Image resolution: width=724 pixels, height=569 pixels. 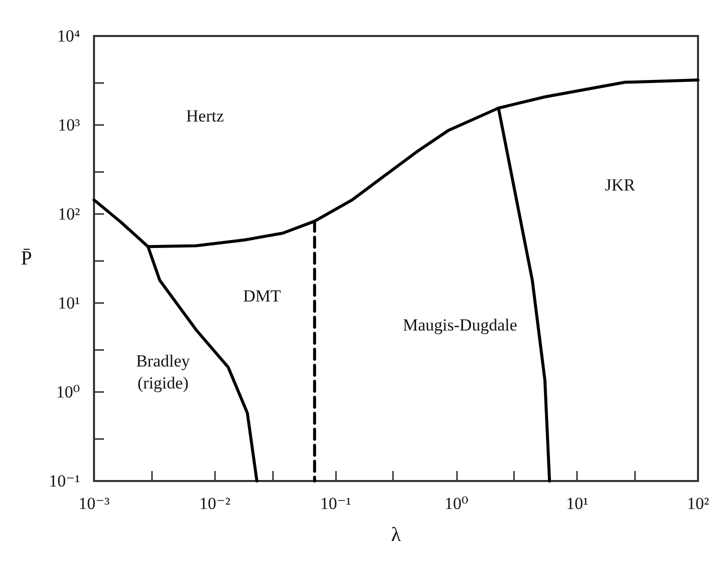 I want to click on annotation: Maugis-Dugdale, so click(x=460, y=325).